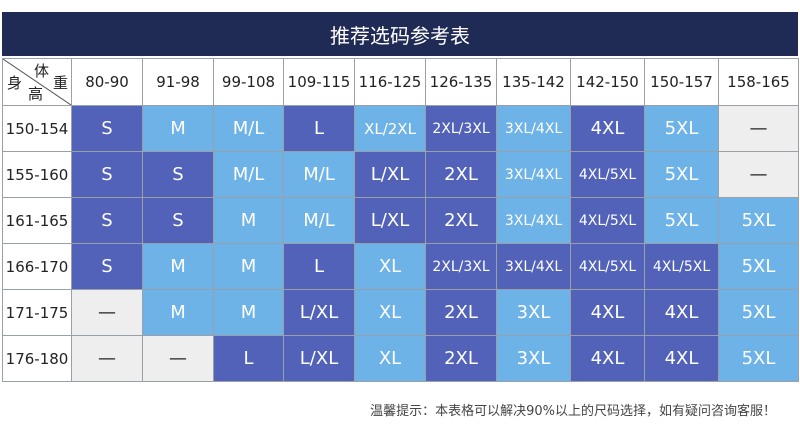  I want to click on weight-column-header: 109-115, so click(319, 82).